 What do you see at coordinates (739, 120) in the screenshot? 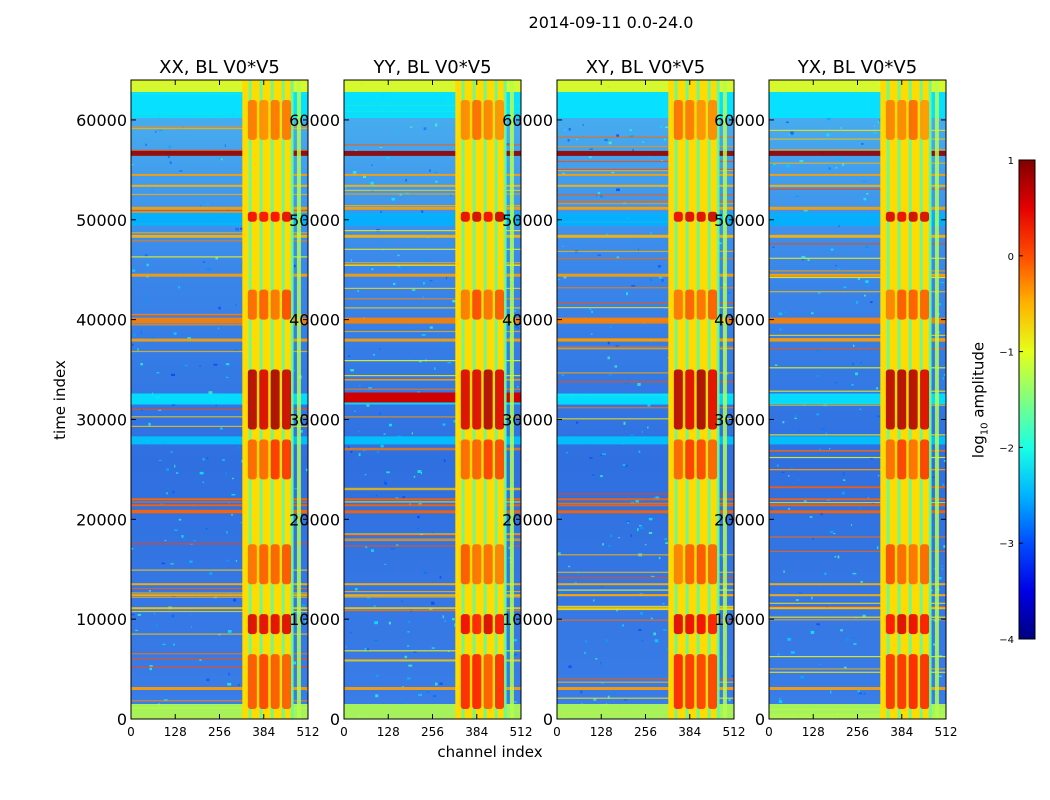
I see `y-tick-label: 60000` at bounding box center [739, 120].